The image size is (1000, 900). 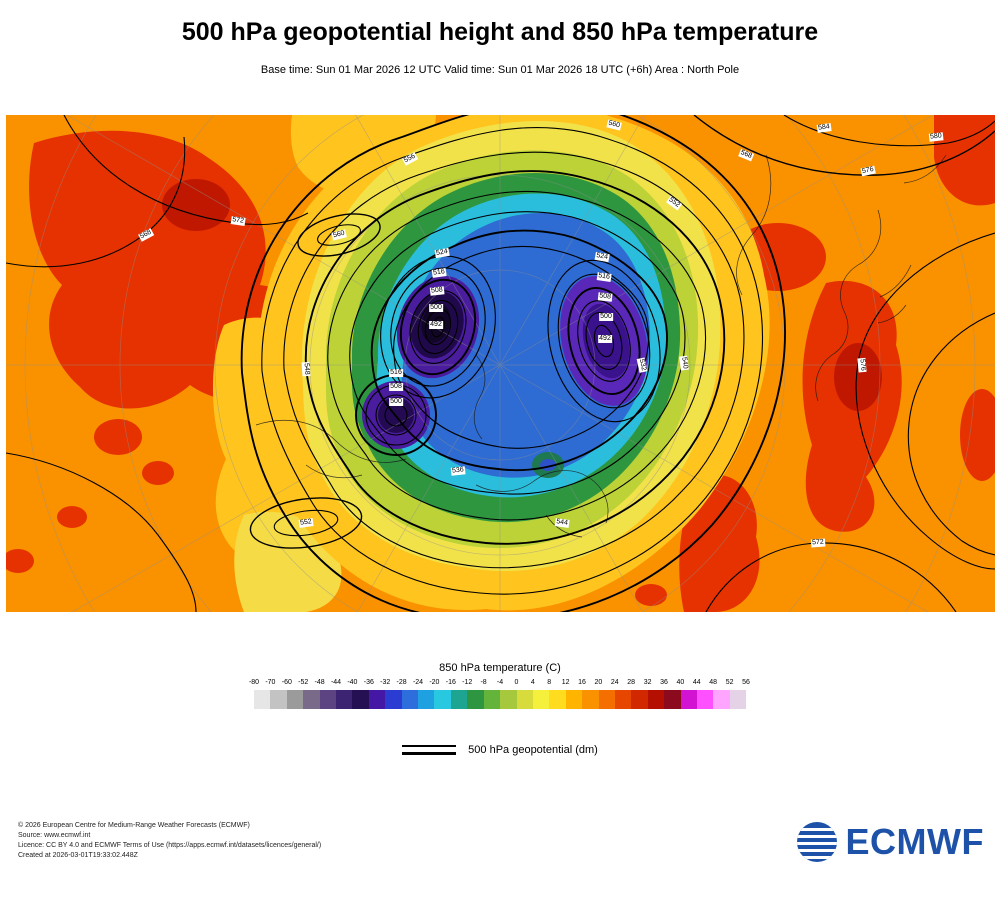 What do you see at coordinates (54, 835) in the screenshot?
I see `footer-line: Source: www.ecmwf.int` at bounding box center [54, 835].